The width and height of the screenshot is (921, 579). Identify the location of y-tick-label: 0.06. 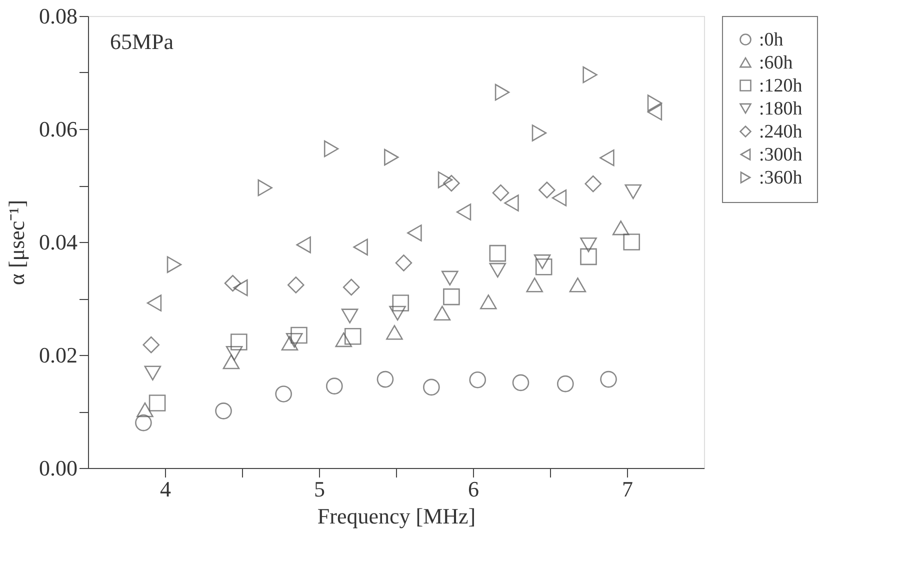
(58, 129).